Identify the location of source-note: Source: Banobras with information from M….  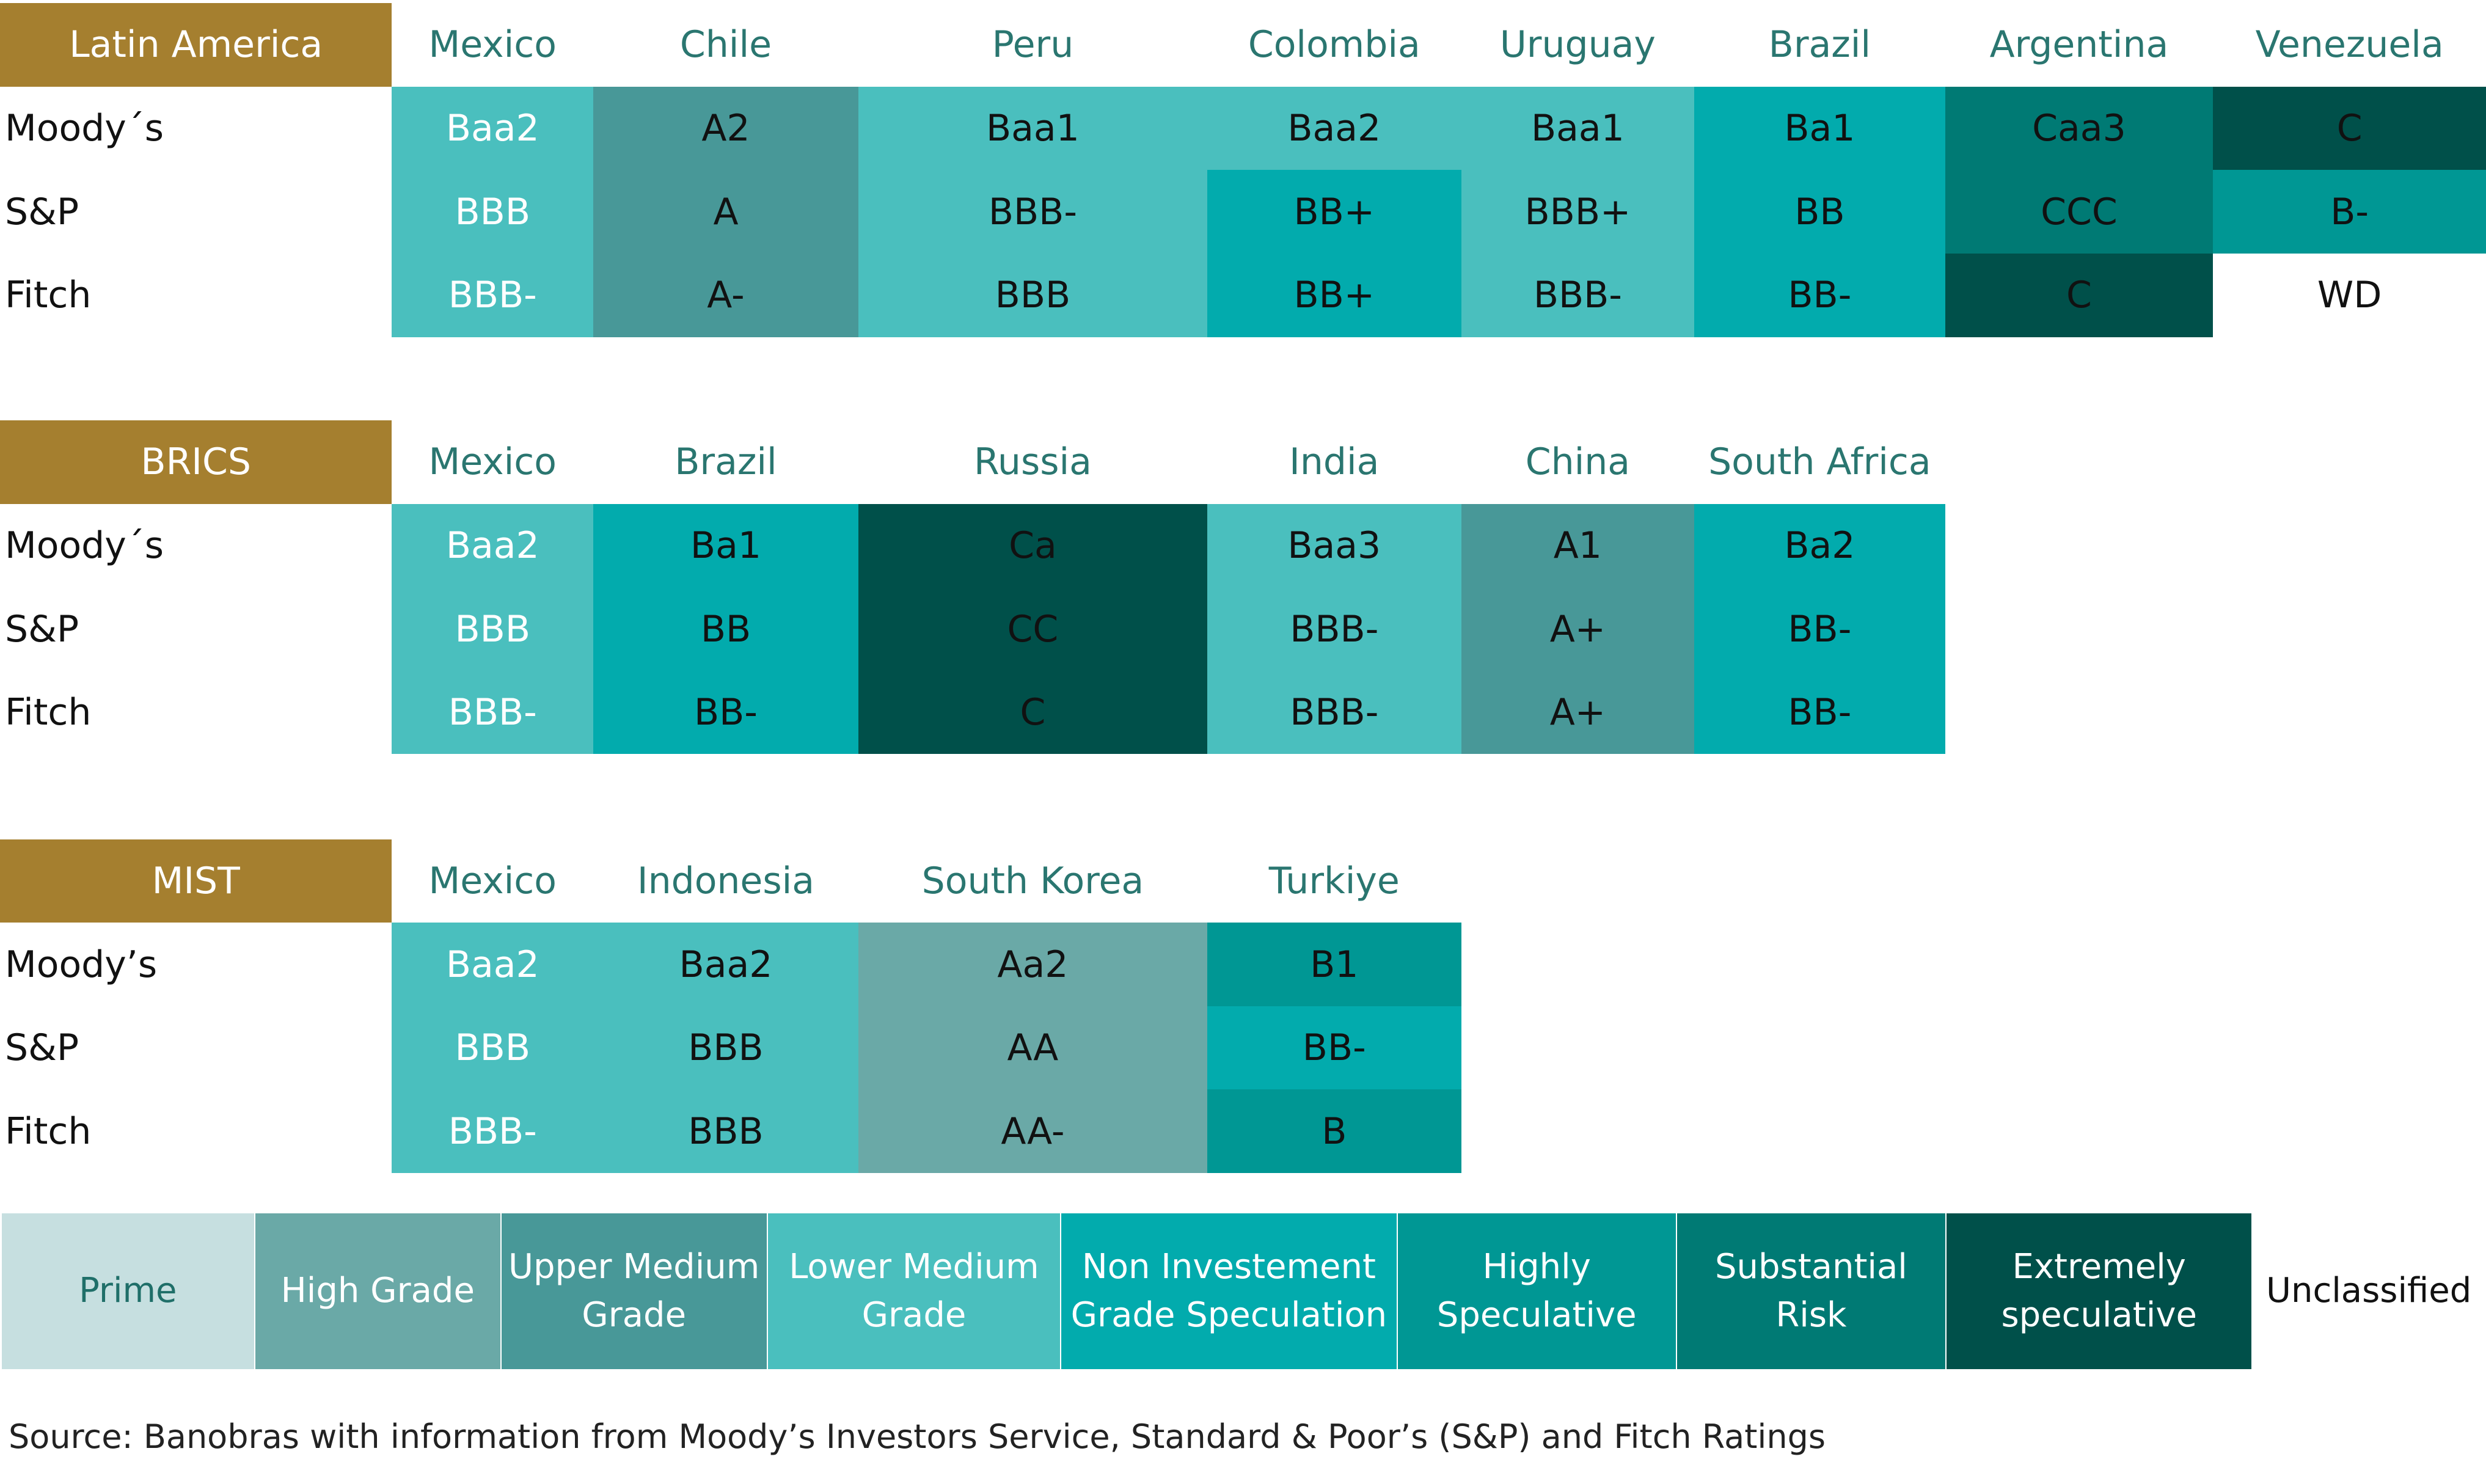
(917, 1436).